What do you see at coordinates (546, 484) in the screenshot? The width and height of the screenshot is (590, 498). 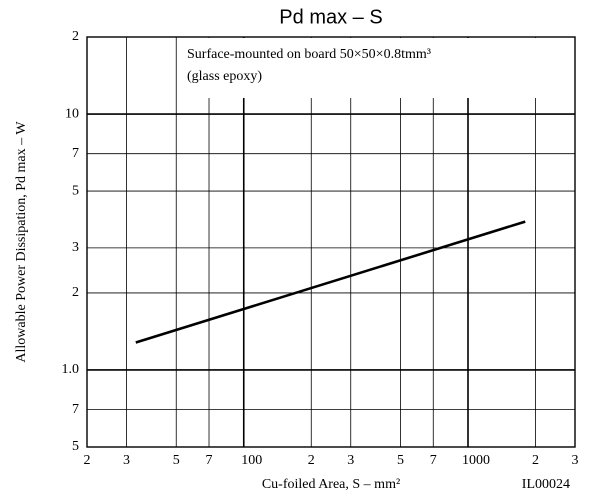 I see `figure-code: IL00024` at bounding box center [546, 484].